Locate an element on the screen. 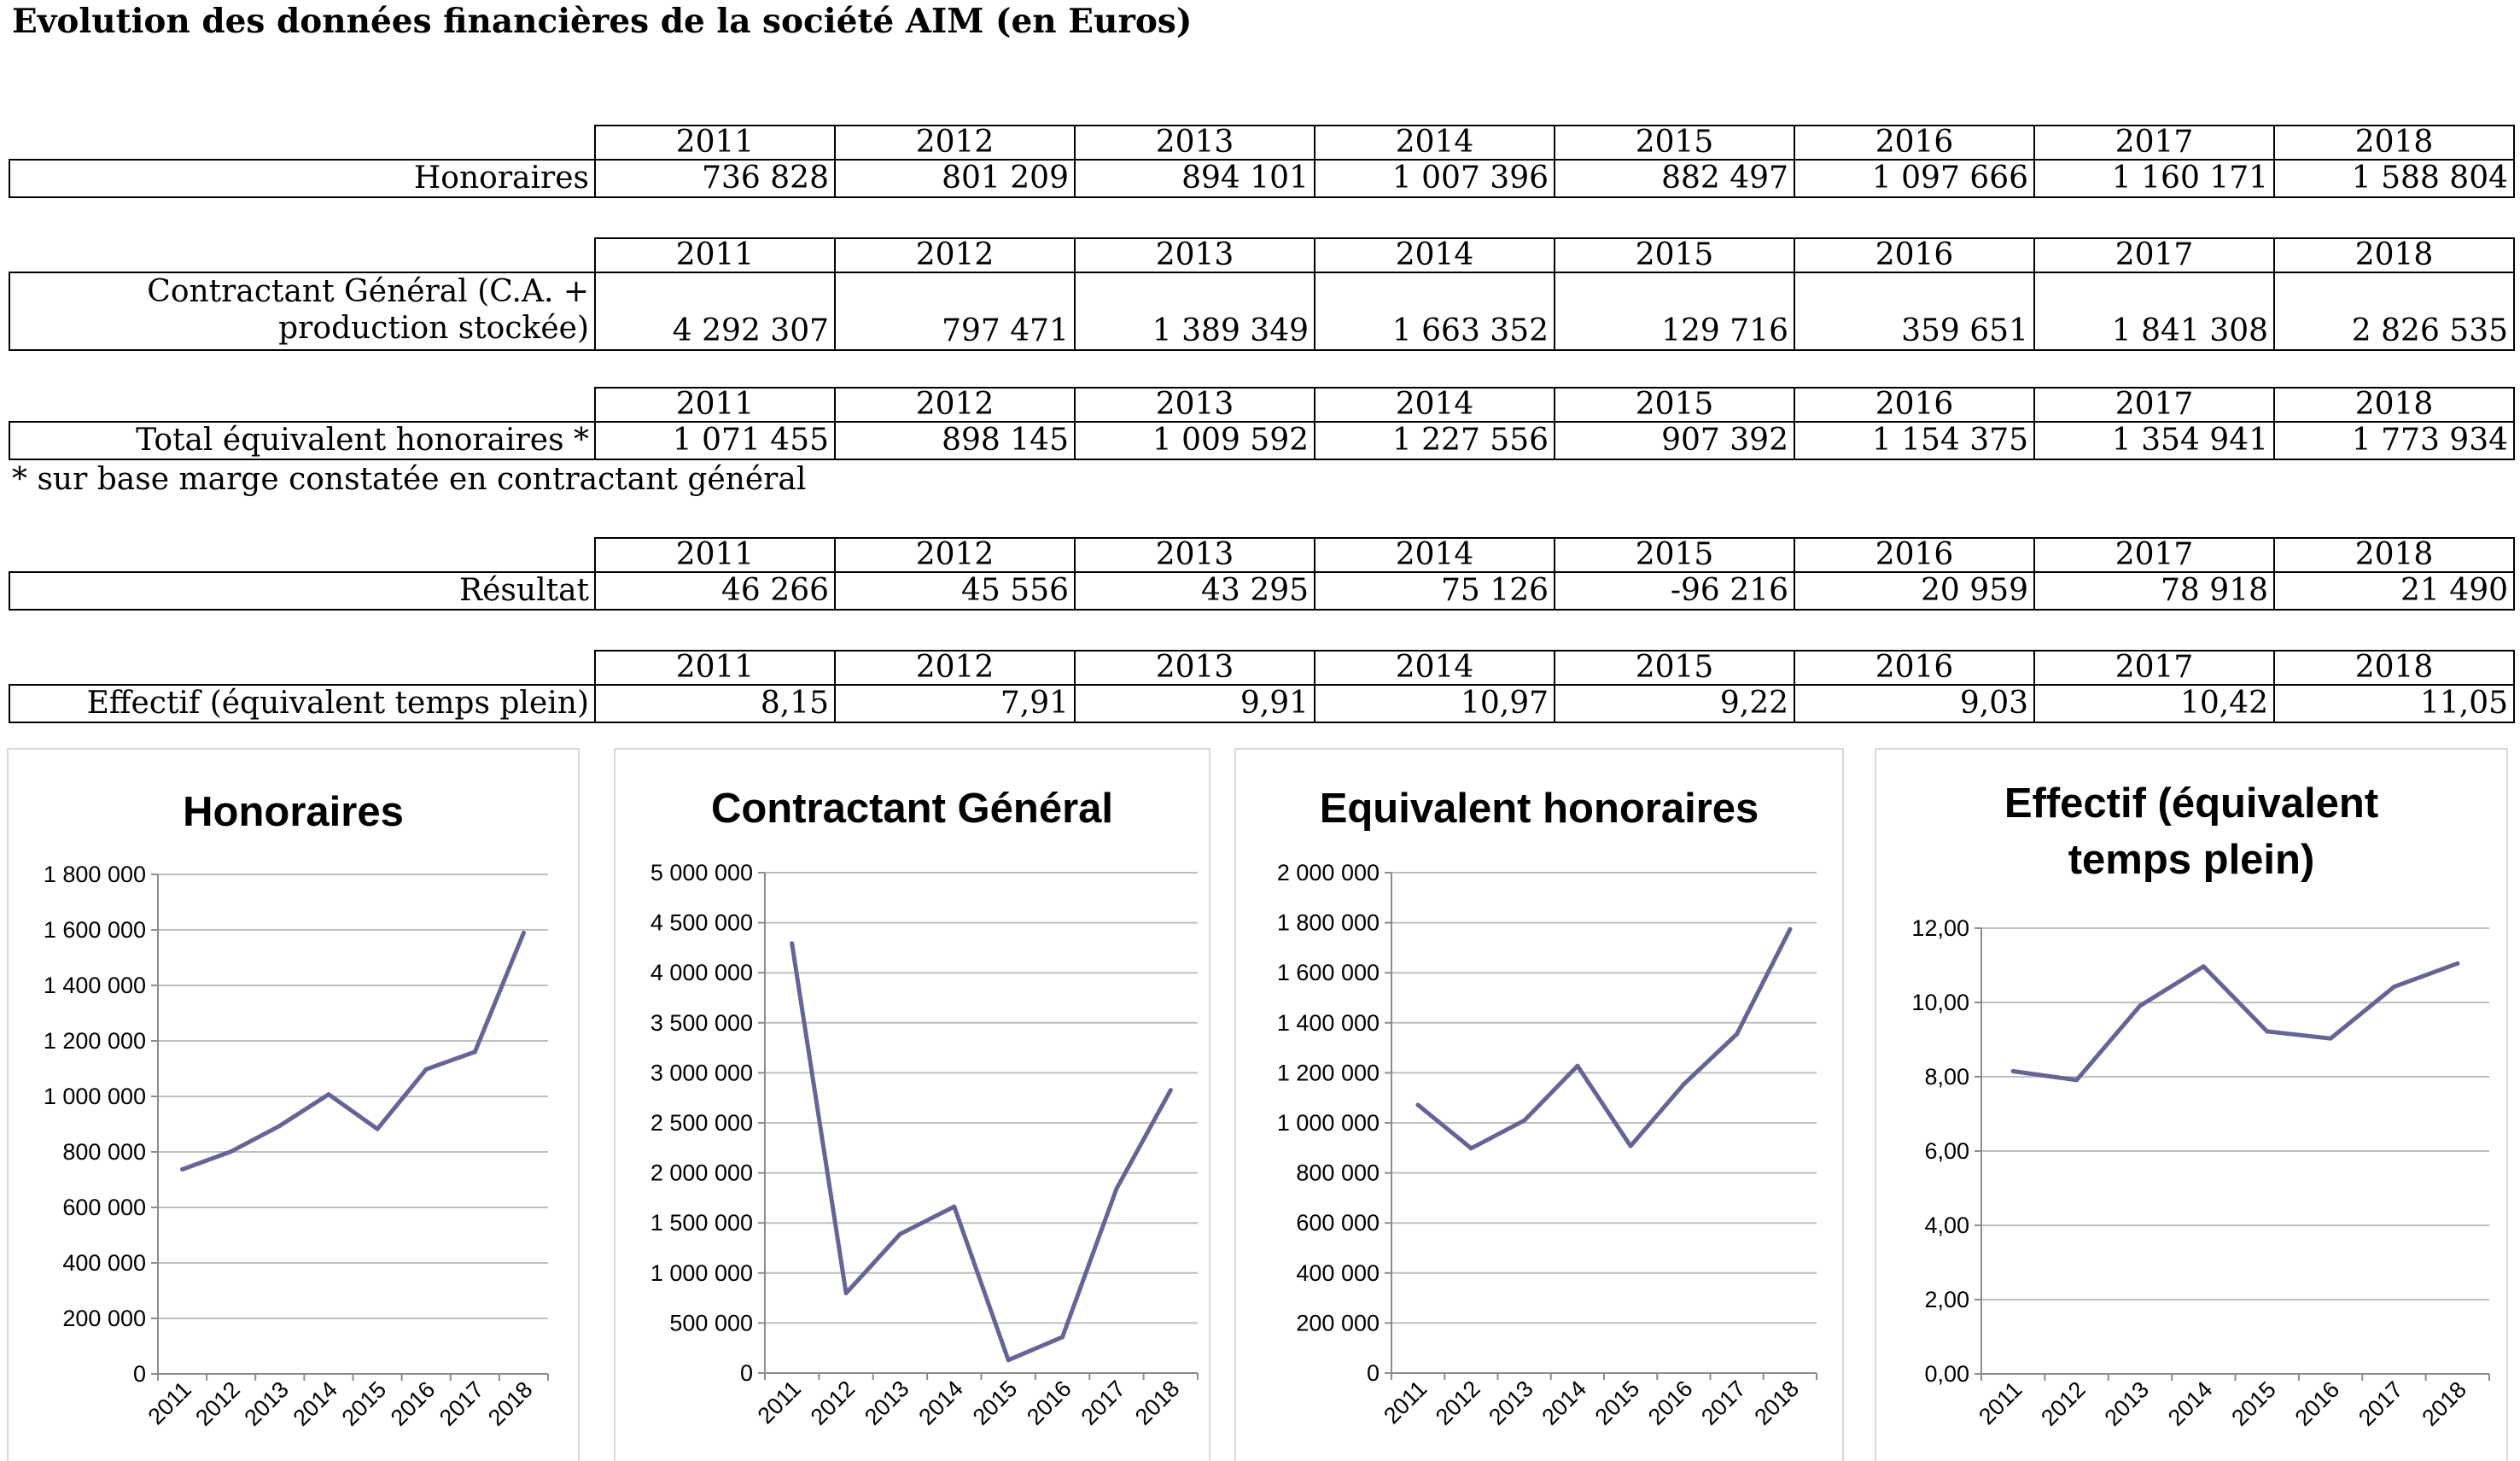 The image size is (2520, 1461). value-cell: 898 145 is located at coordinates (955, 440).